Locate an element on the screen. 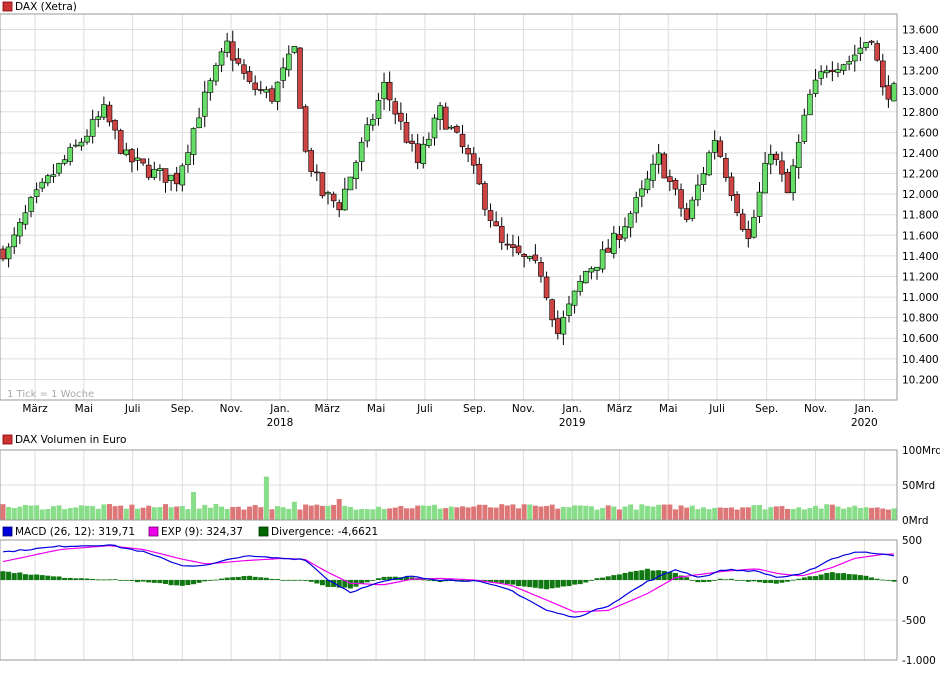  volume-legend-swatch is located at coordinates (7, 439).